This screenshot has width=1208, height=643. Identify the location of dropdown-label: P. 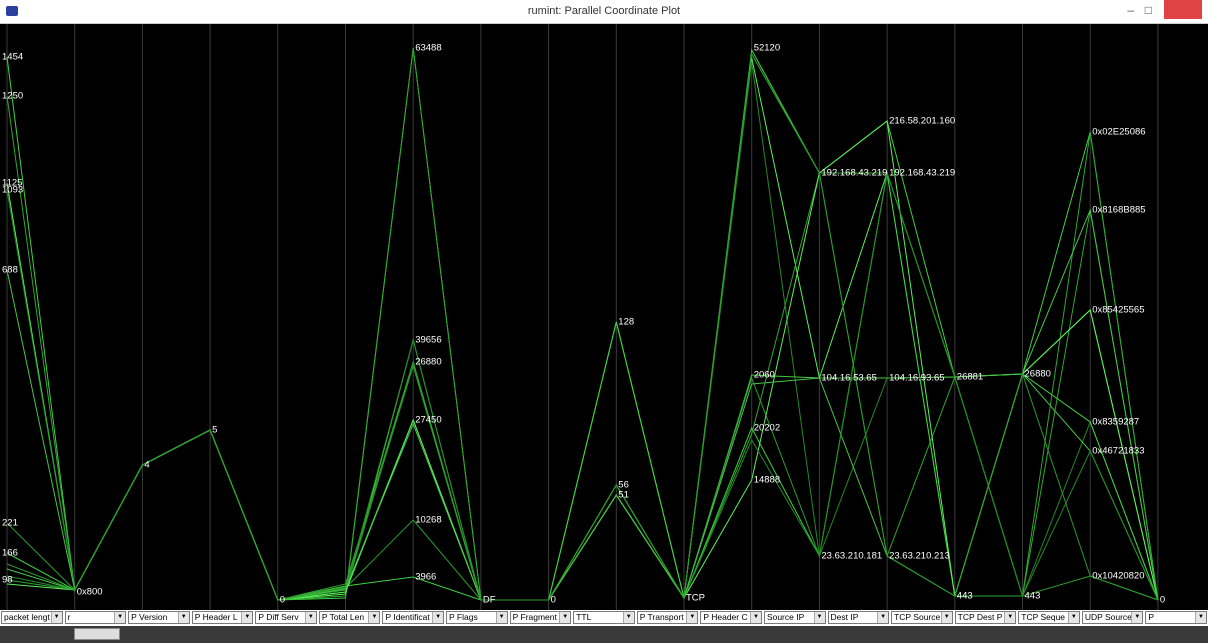
(1151, 617).